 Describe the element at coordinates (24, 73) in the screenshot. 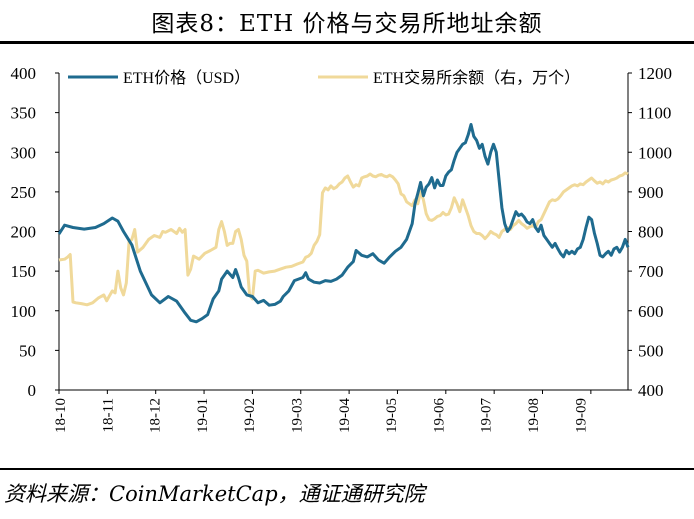

I see `y-left-tick-label: 400` at that location.